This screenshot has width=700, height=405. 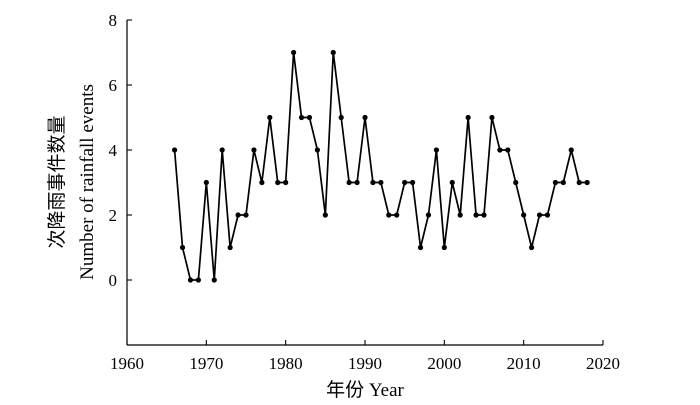 I want to click on y-axis-label-chinese: 次降雨事件数量, so click(x=57, y=181).